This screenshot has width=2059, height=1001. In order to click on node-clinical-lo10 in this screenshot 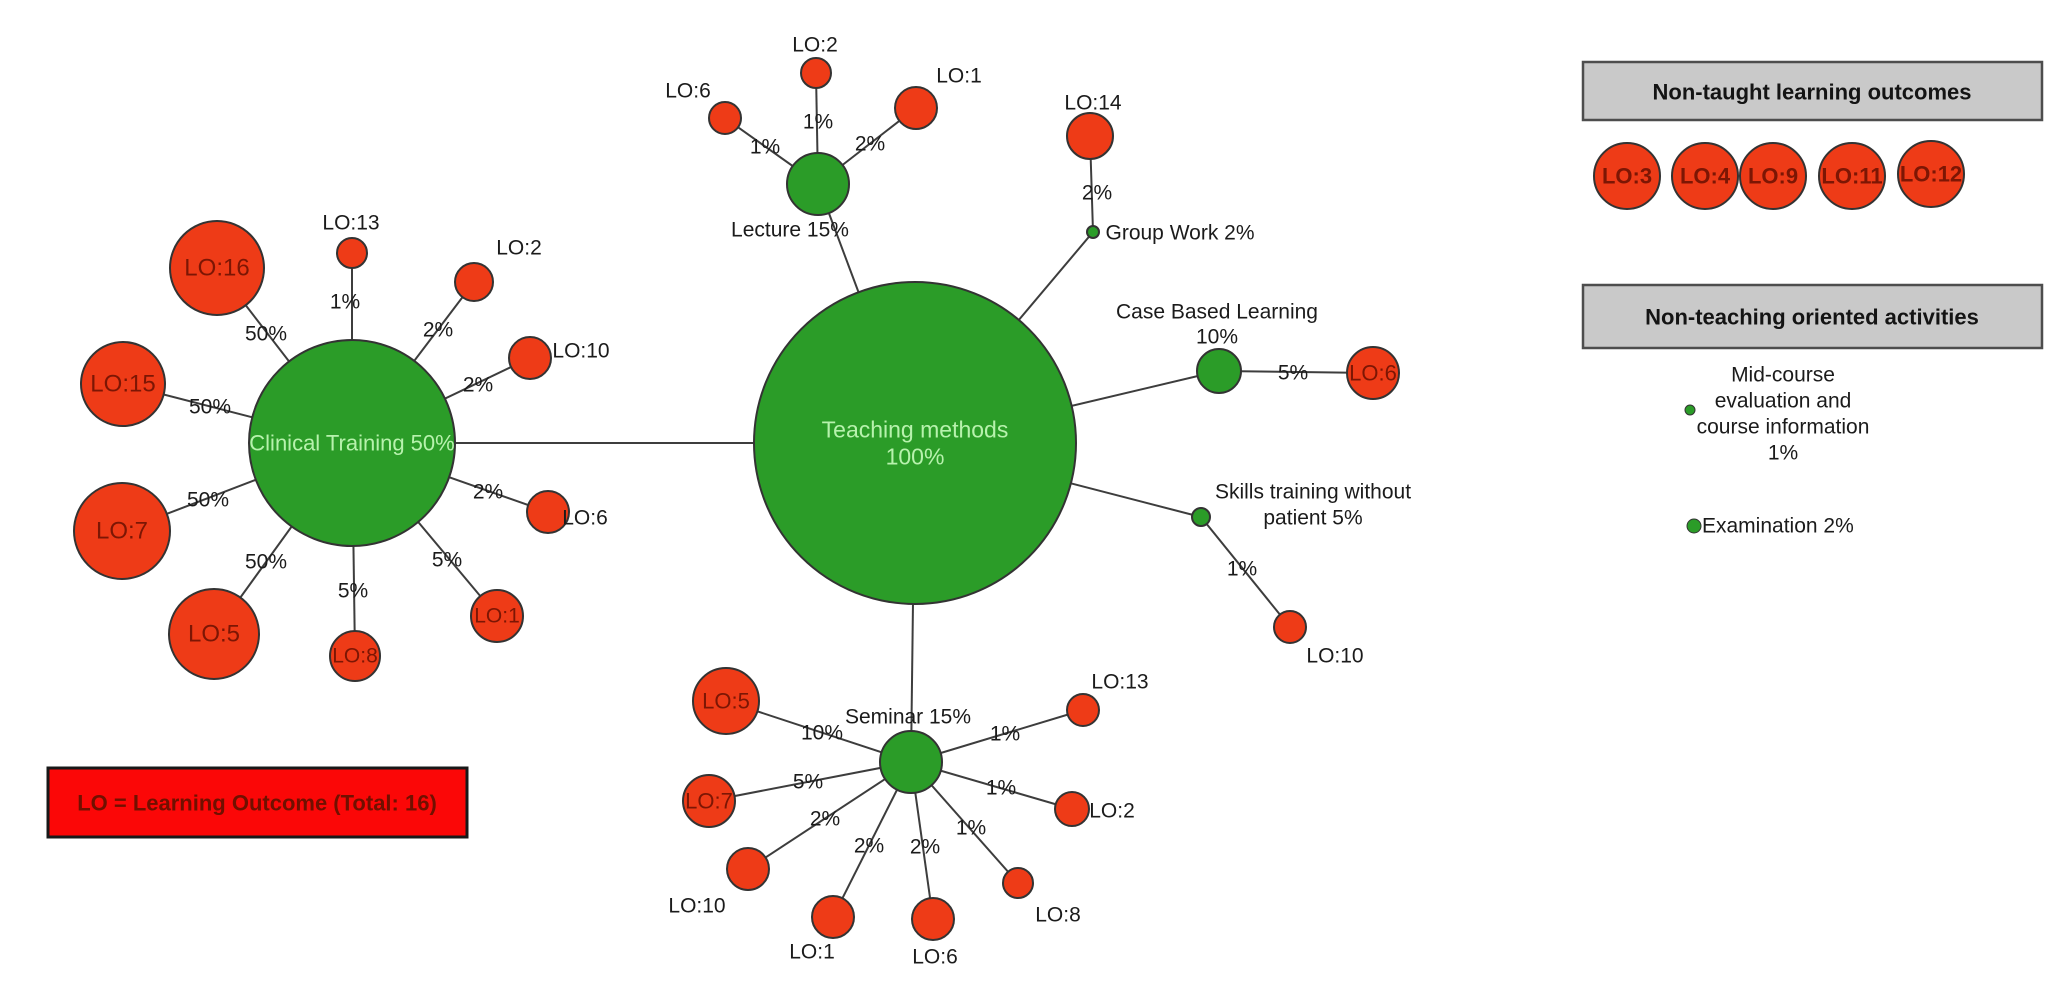, I will do `click(530, 358)`.